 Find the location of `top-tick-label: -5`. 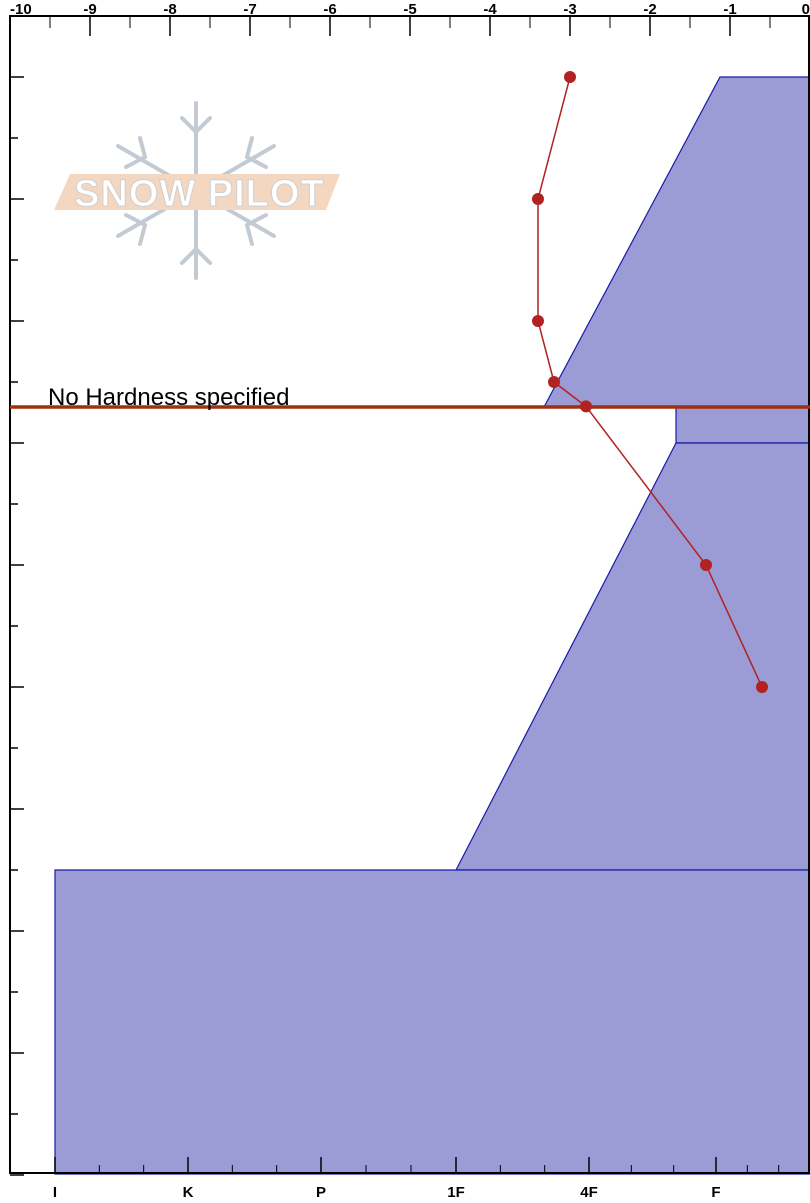

top-tick-label: -5 is located at coordinates (409, 9).